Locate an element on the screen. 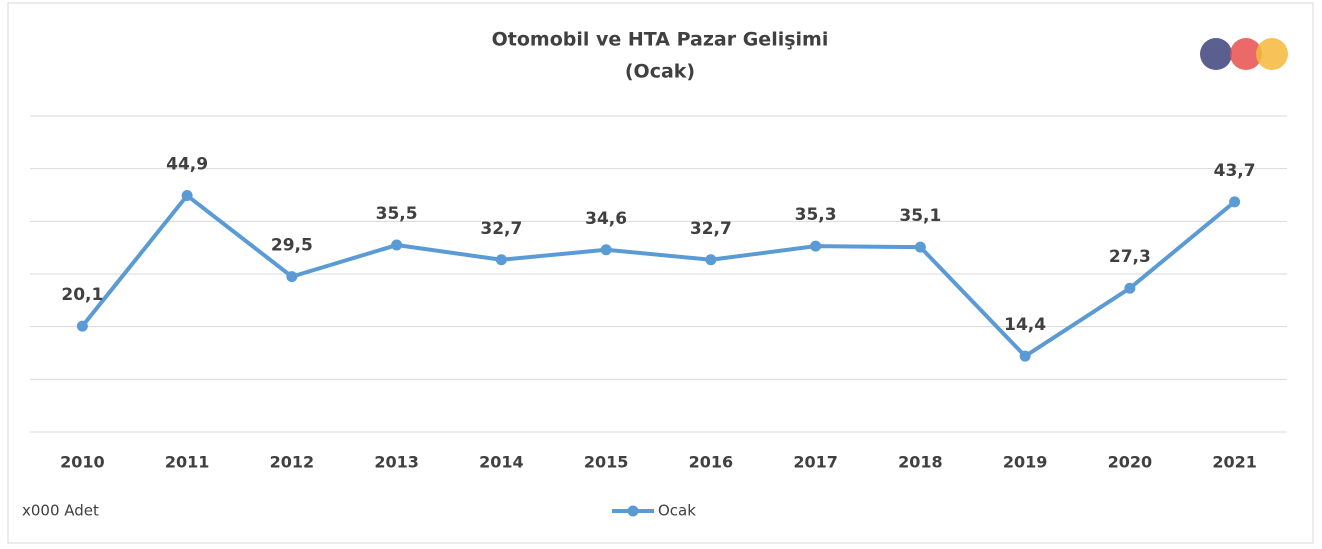 This screenshot has height=549, width=1322. x-tick-label: 2010 is located at coordinates (82, 462).